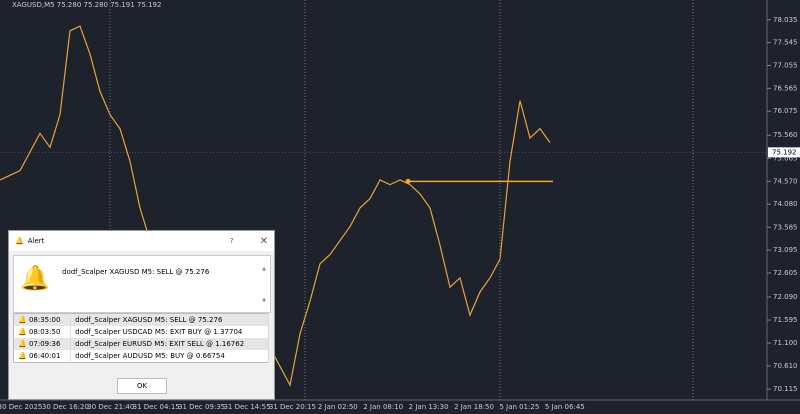 The height and width of the screenshot is (414, 800). Describe the element at coordinates (201, 407) in the screenshot. I see `x-tick-label: 31 Dec 09:35` at that location.